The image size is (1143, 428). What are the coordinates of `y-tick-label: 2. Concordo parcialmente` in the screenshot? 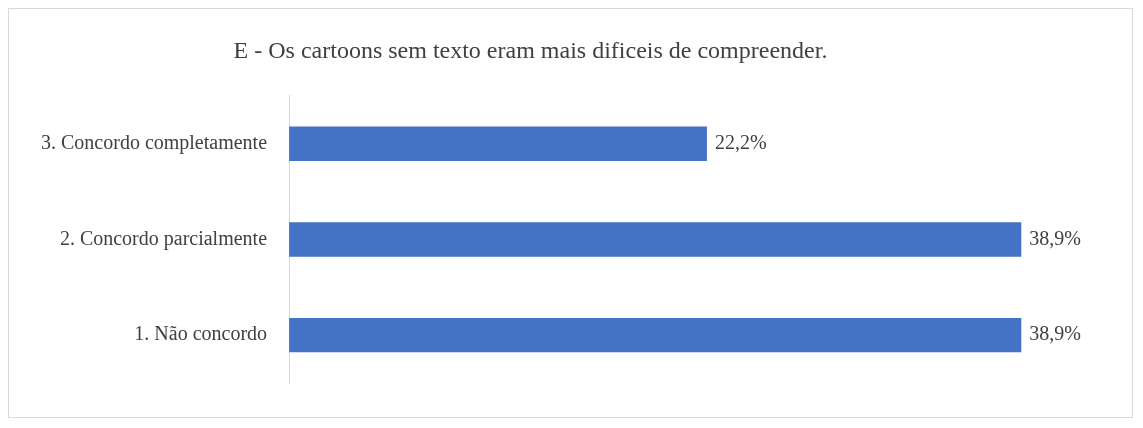 It's located at (163, 238).